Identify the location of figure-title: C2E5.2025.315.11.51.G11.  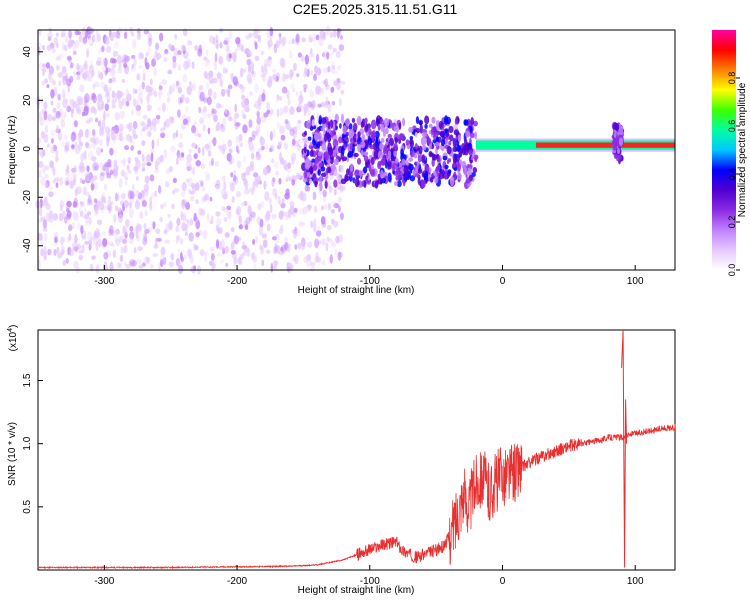
(375, 9).